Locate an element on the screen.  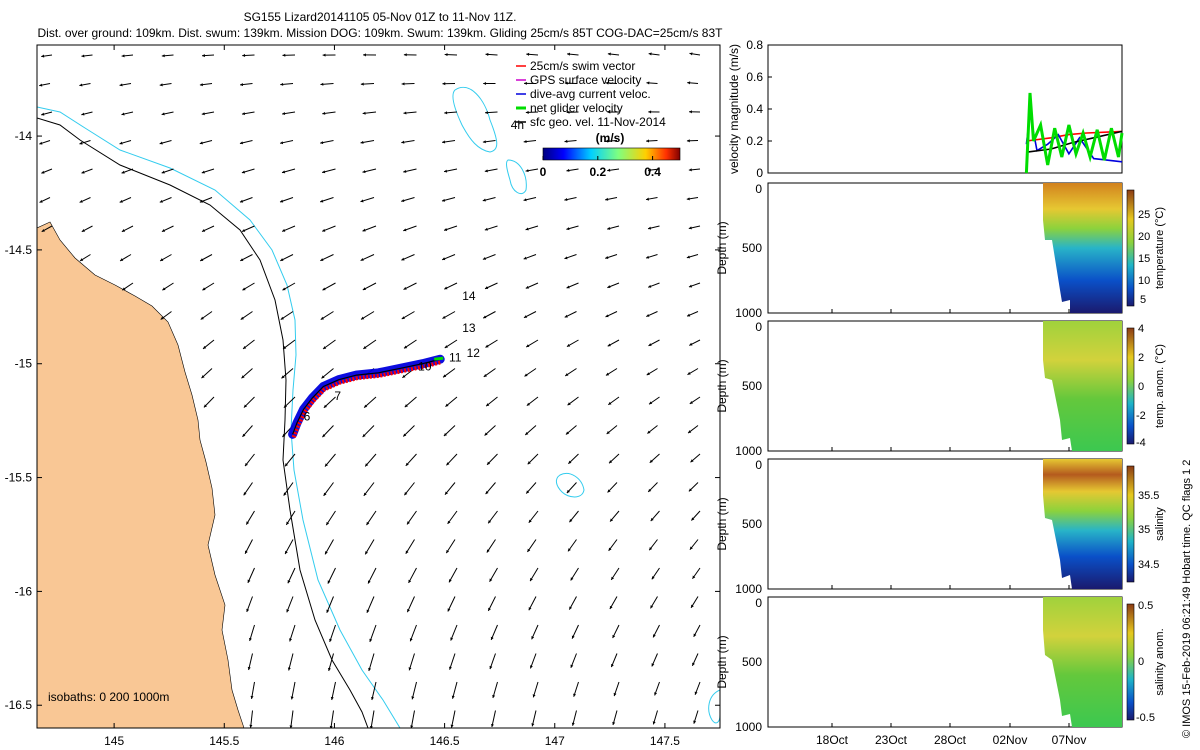
temperature-section is located at coordinates (1082, 248).